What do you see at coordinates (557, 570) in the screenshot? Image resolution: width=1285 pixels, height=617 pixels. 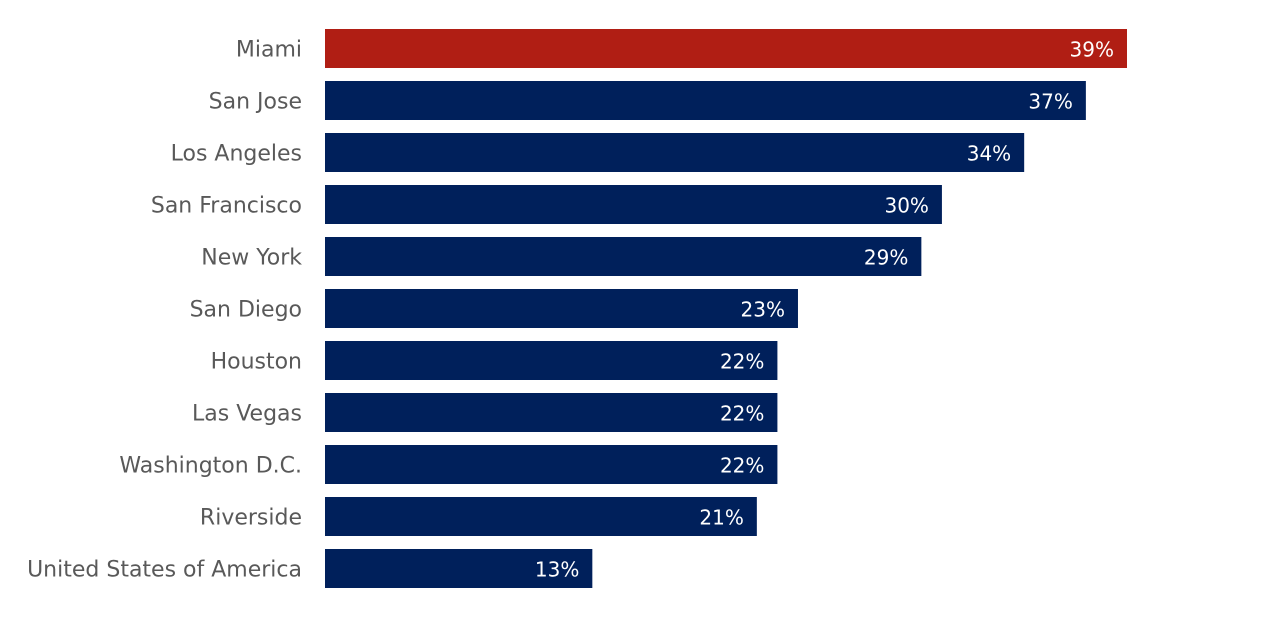 I see `value-label: 13%` at bounding box center [557, 570].